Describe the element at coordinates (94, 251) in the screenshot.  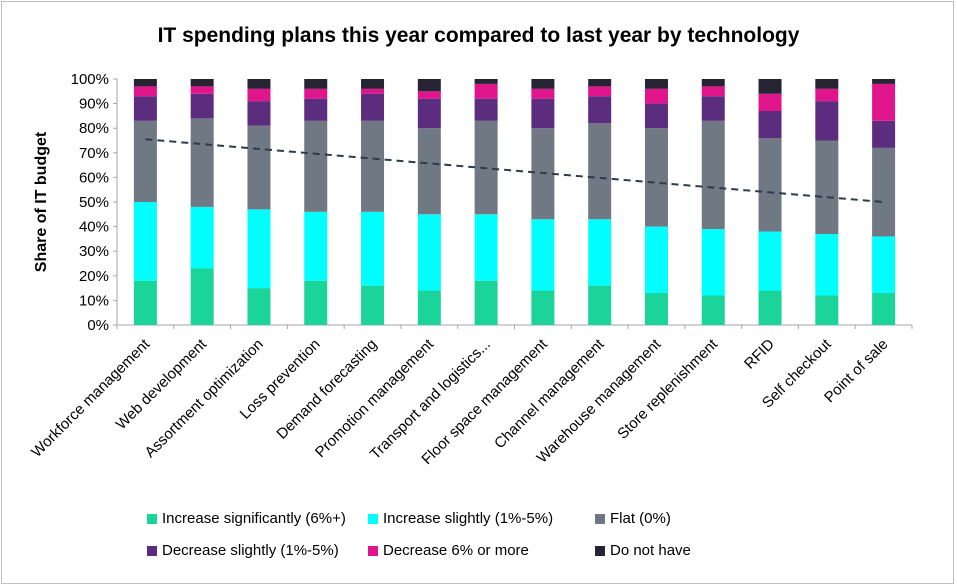
I see `y-tick-label: 30%` at that location.